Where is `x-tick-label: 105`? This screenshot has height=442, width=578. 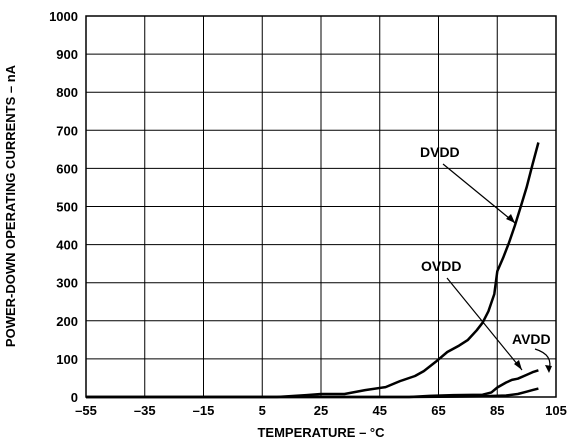 x-tick-label: 105 is located at coordinates (556, 410).